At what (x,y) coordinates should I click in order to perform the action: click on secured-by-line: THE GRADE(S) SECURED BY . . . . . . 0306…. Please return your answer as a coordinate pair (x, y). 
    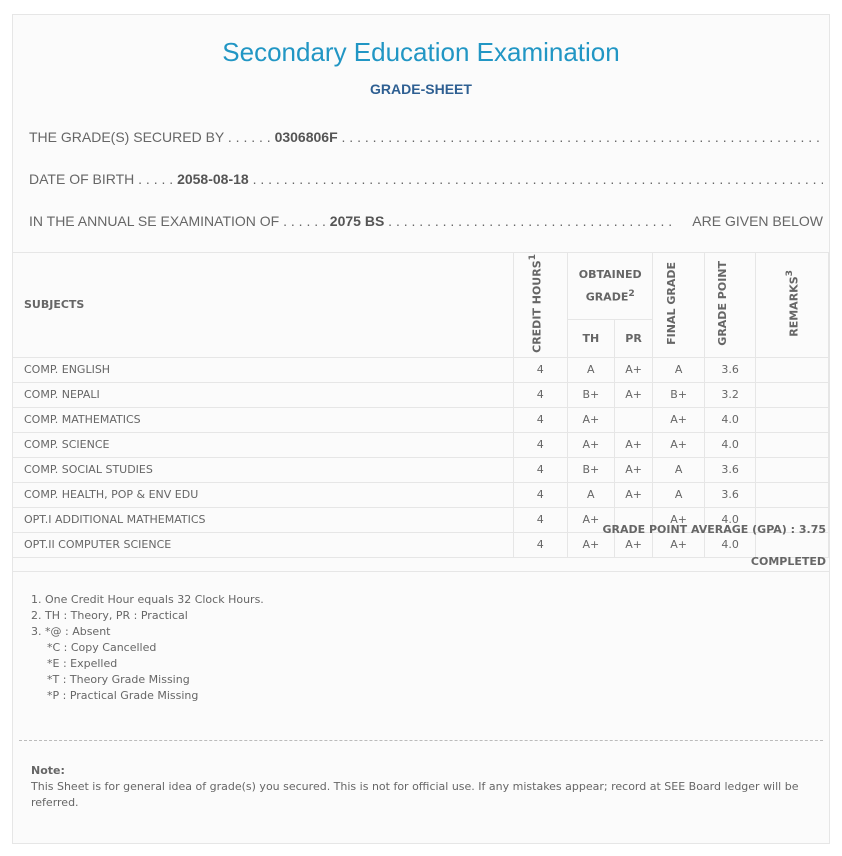
    Looking at the image, I should click on (426, 137).